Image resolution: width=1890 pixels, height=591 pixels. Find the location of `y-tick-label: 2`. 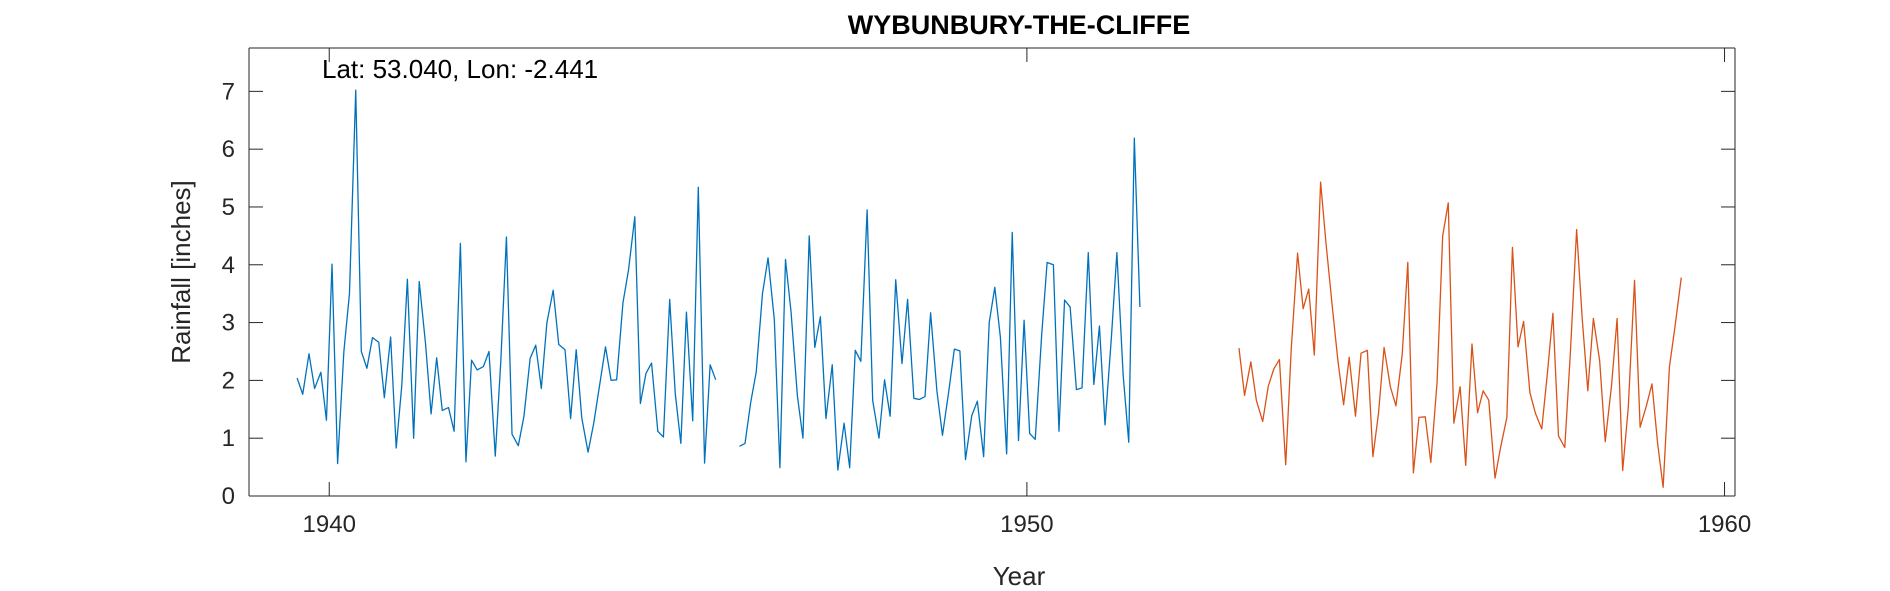

y-tick-label: 2 is located at coordinates (228, 380).